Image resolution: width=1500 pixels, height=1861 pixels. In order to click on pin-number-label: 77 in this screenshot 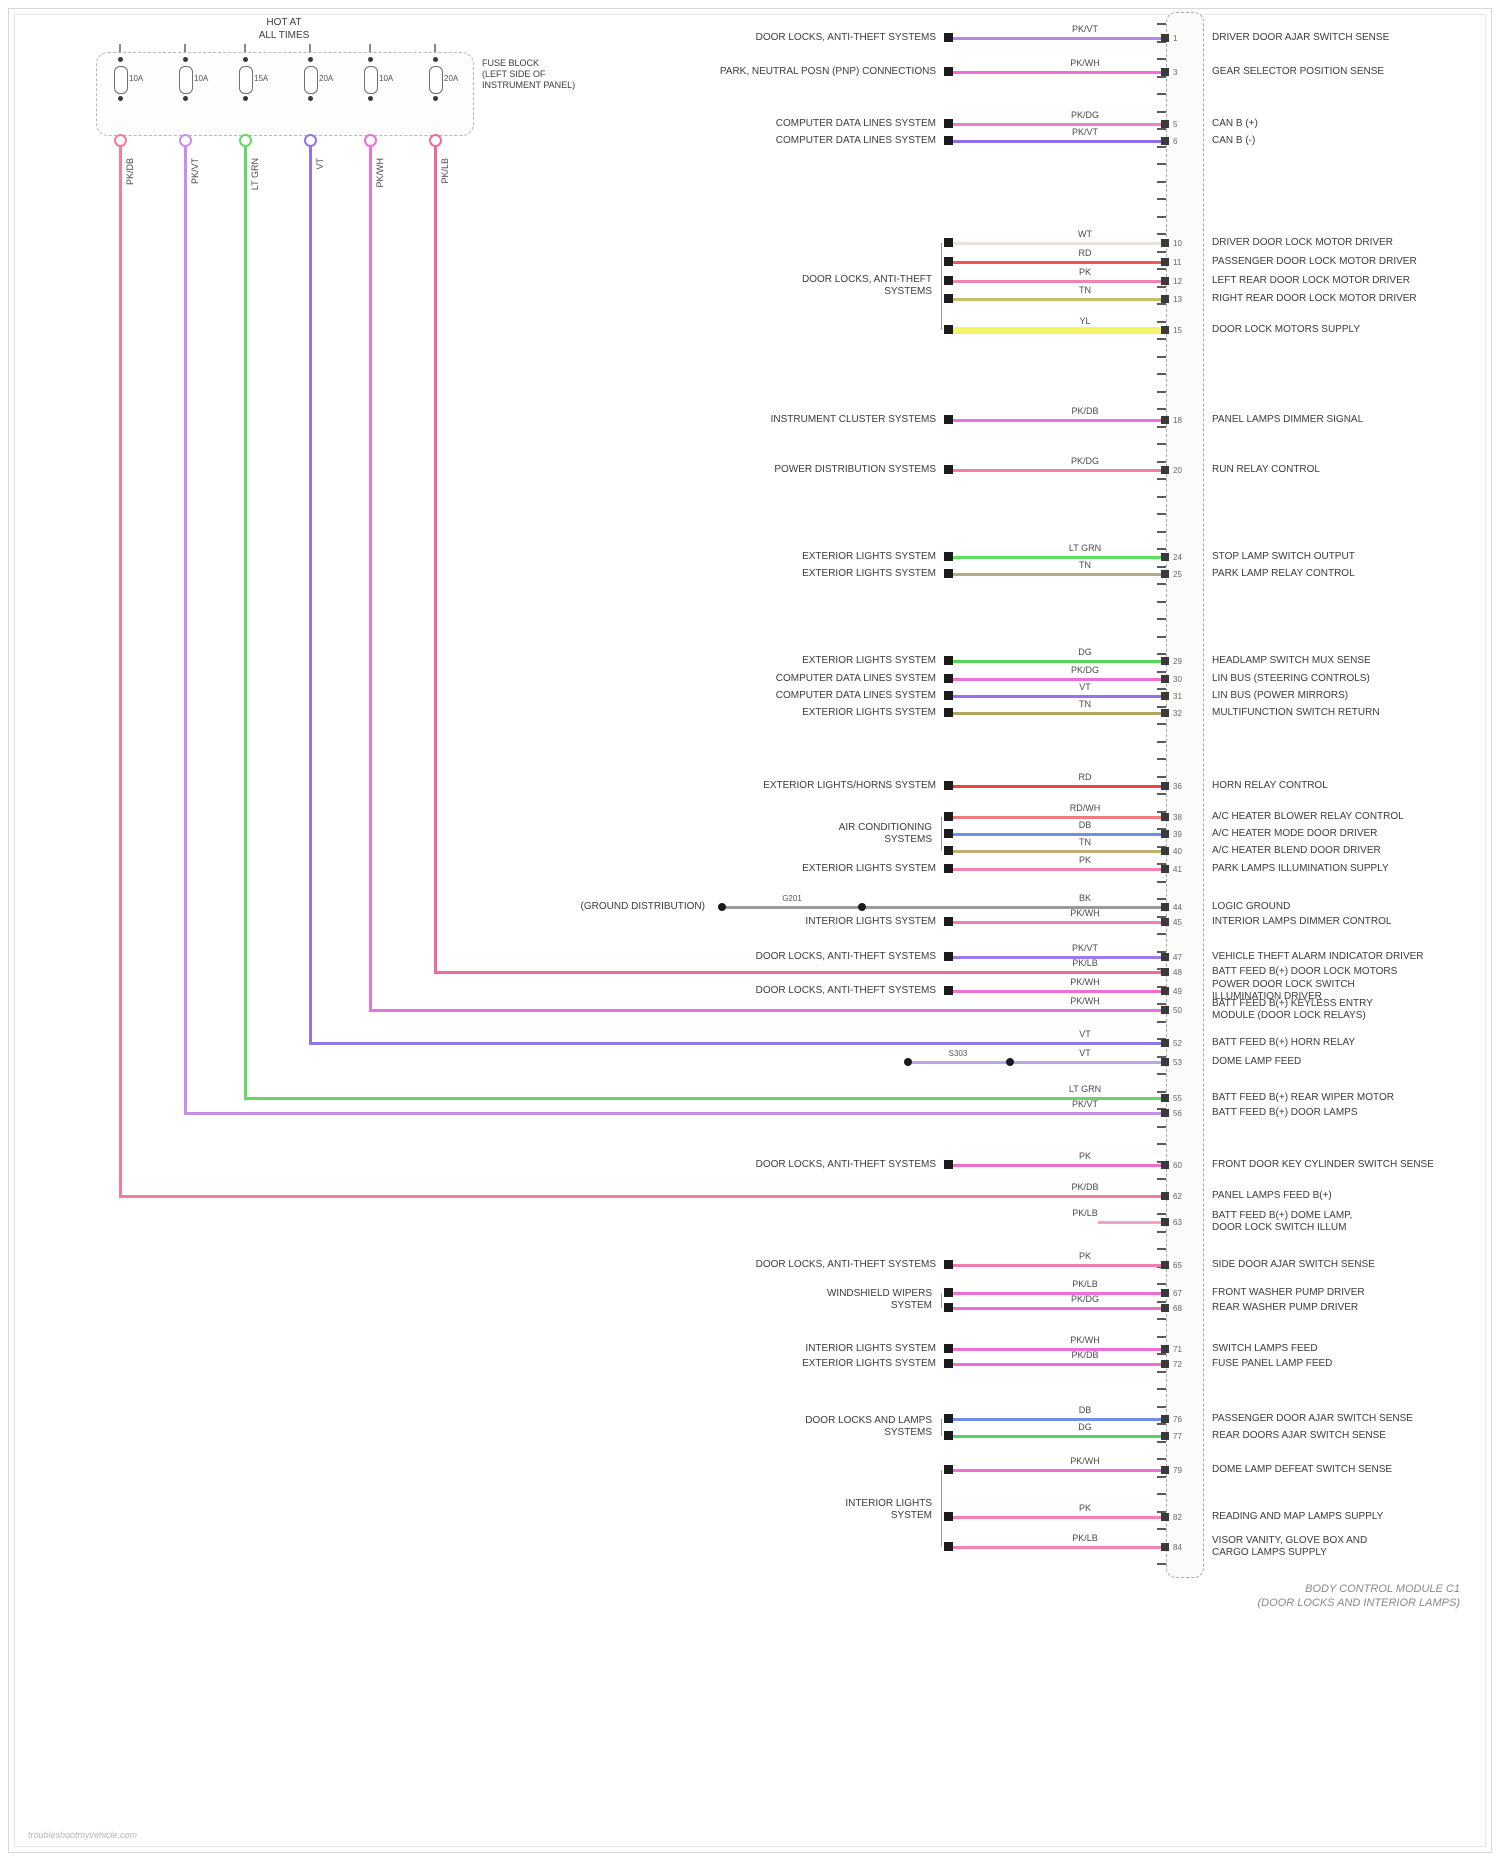, I will do `click(1177, 1436)`.